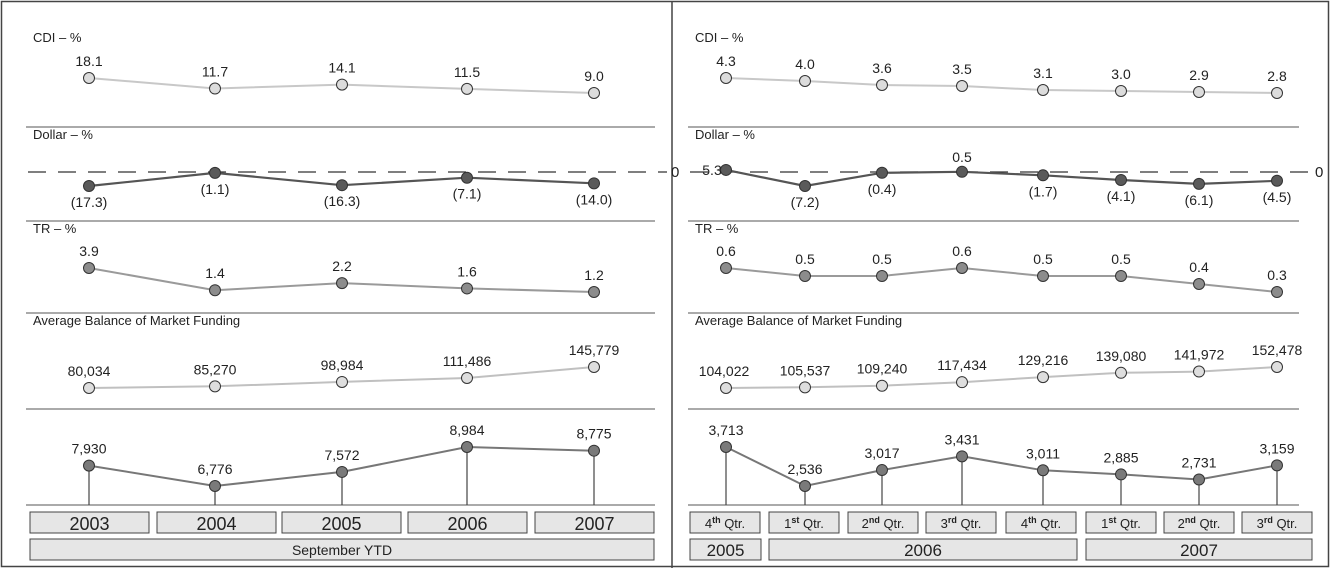 This screenshot has width=1330, height=573. Describe the element at coordinates (923, 550) in the screenshot. I see `right-year-label-2: 2006` at that location.